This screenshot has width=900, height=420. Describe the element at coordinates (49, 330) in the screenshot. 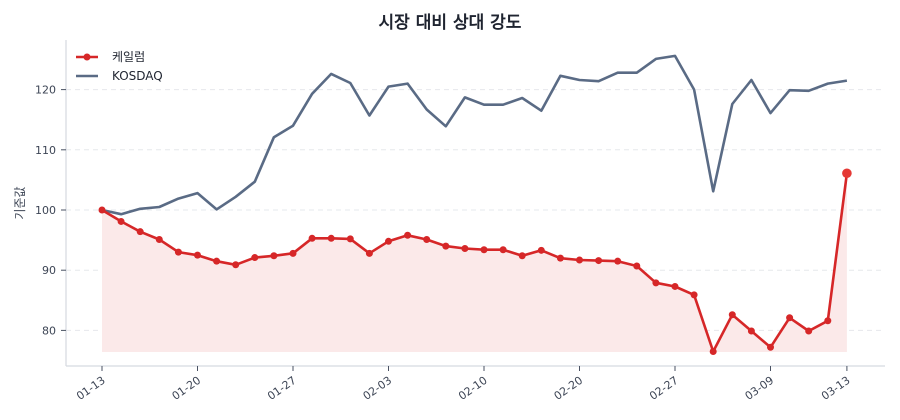

I see `y-tick-label: 80` at that location.